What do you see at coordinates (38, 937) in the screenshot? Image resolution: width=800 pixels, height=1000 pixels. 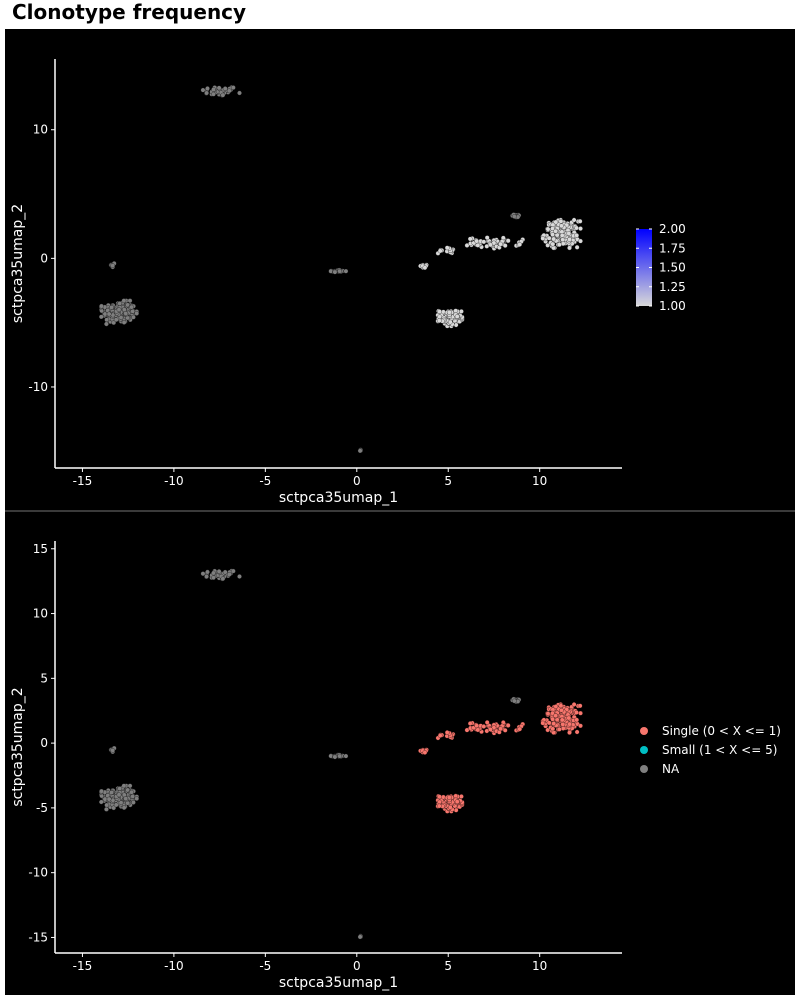 I see `y-tick-label: -15` at bounding box center [38, 937].